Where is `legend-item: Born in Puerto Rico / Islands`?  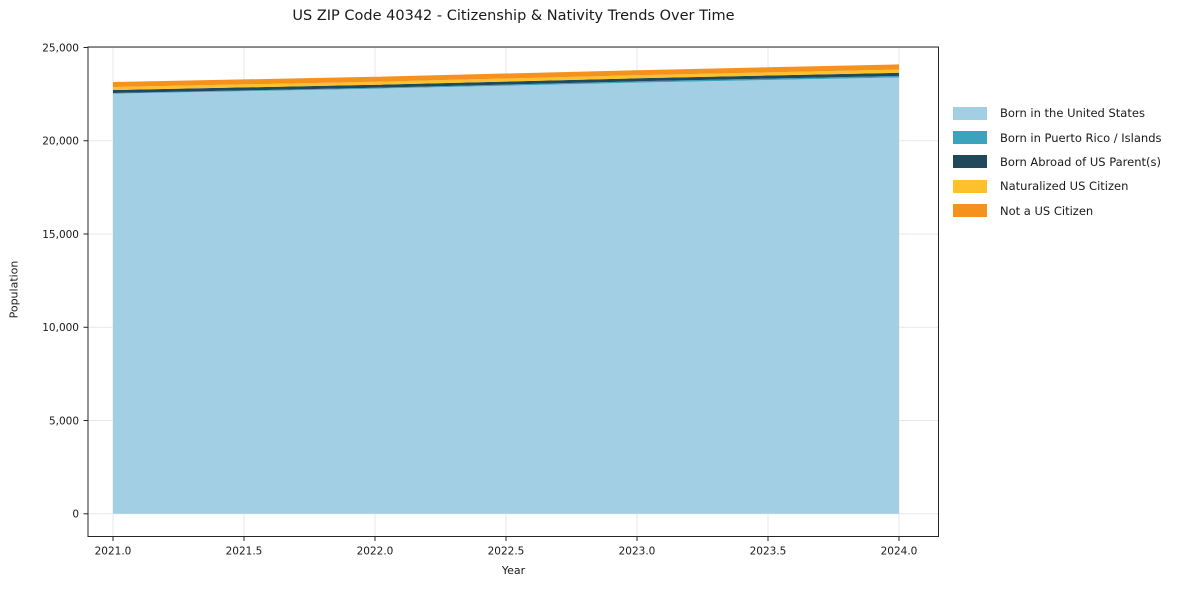 legend-item: Born in Puerto Rico / Islands is located at coordinates (1057, 137).